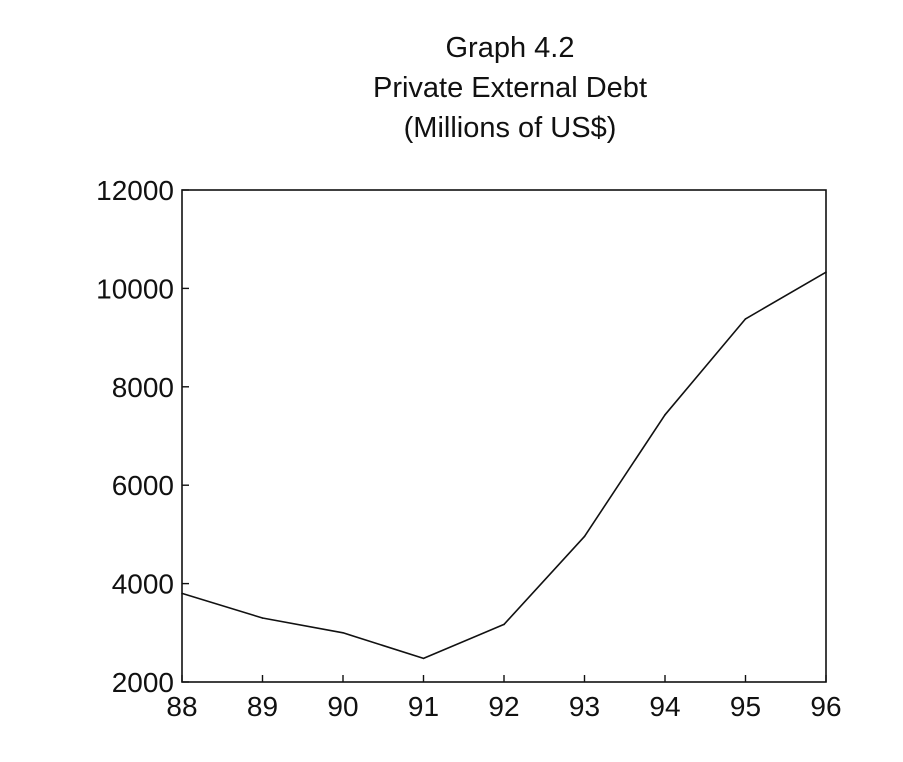 Image resolution: width=903 pixels, height=762 pixels. I want to click on x-axis-ticks: 88 89 90 91 92 93 94 95 96, so click(504, 698).